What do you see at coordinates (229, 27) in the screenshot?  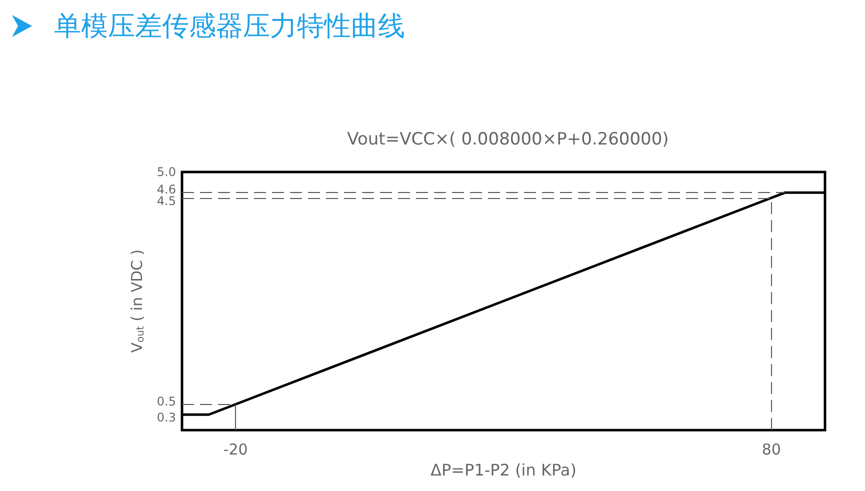 I see `chart-title: 单模压差传感器压力特性曲线` at bounding box center [229, 27].